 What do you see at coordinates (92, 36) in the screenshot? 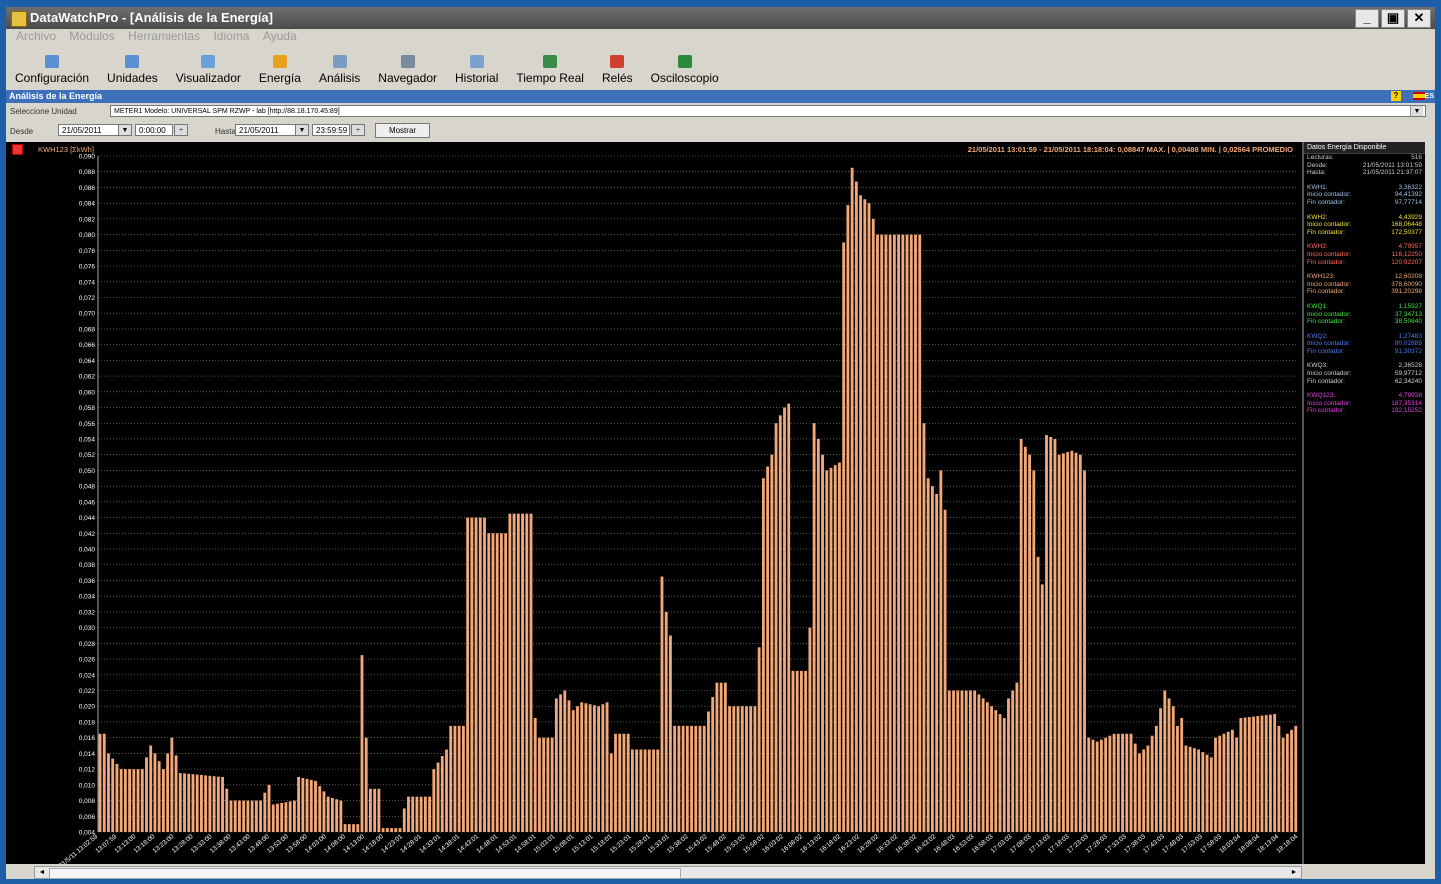
I see `menu-modulos: Módulos` at bounding box center [92, 36].